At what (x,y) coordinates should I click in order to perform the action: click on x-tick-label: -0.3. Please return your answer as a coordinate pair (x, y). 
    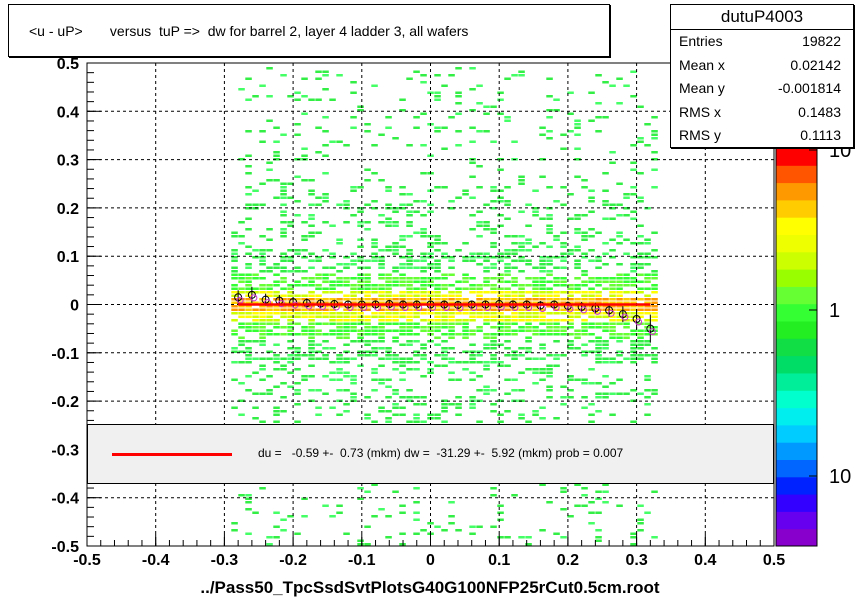
    Looking at the image, I should click on (225, 560).